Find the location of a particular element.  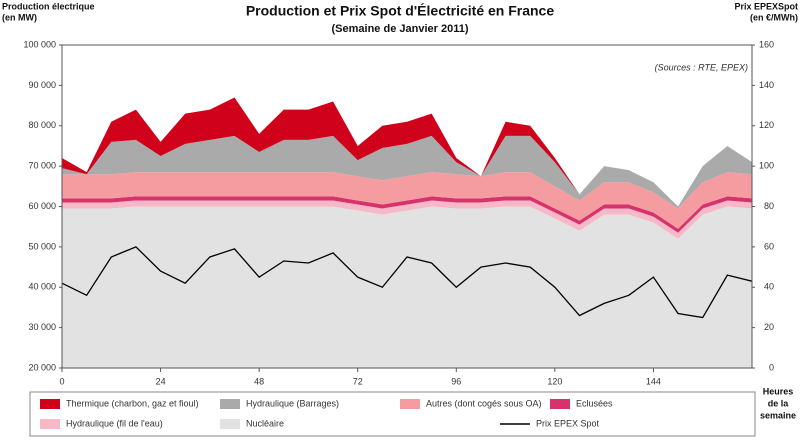

x-tick-label: 120 is located at coordinates (554, 381).